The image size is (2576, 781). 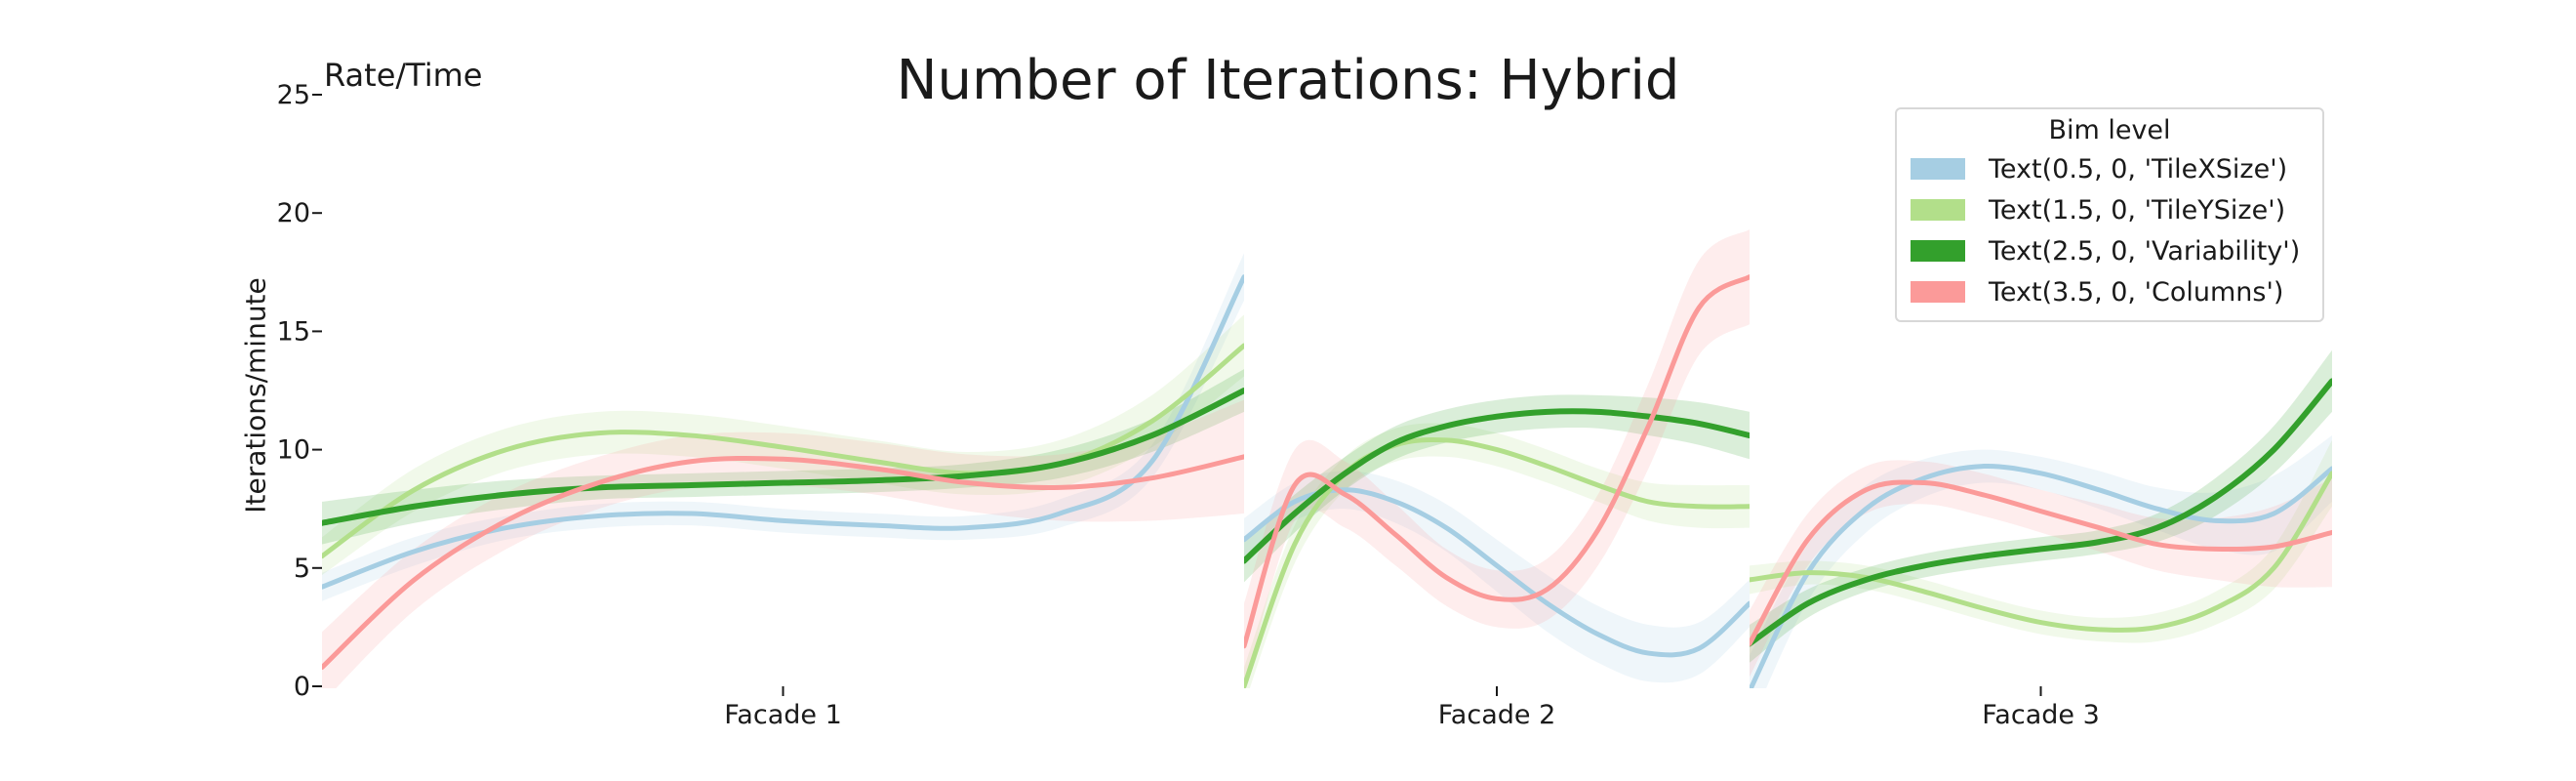 I want to click on y-tick-label: 0, so click(x=302, y=687).